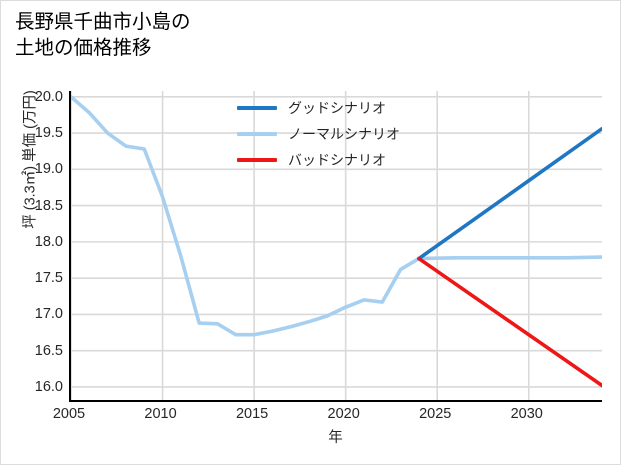  I want to click on x-axis-label: 年, so click(335, 438).